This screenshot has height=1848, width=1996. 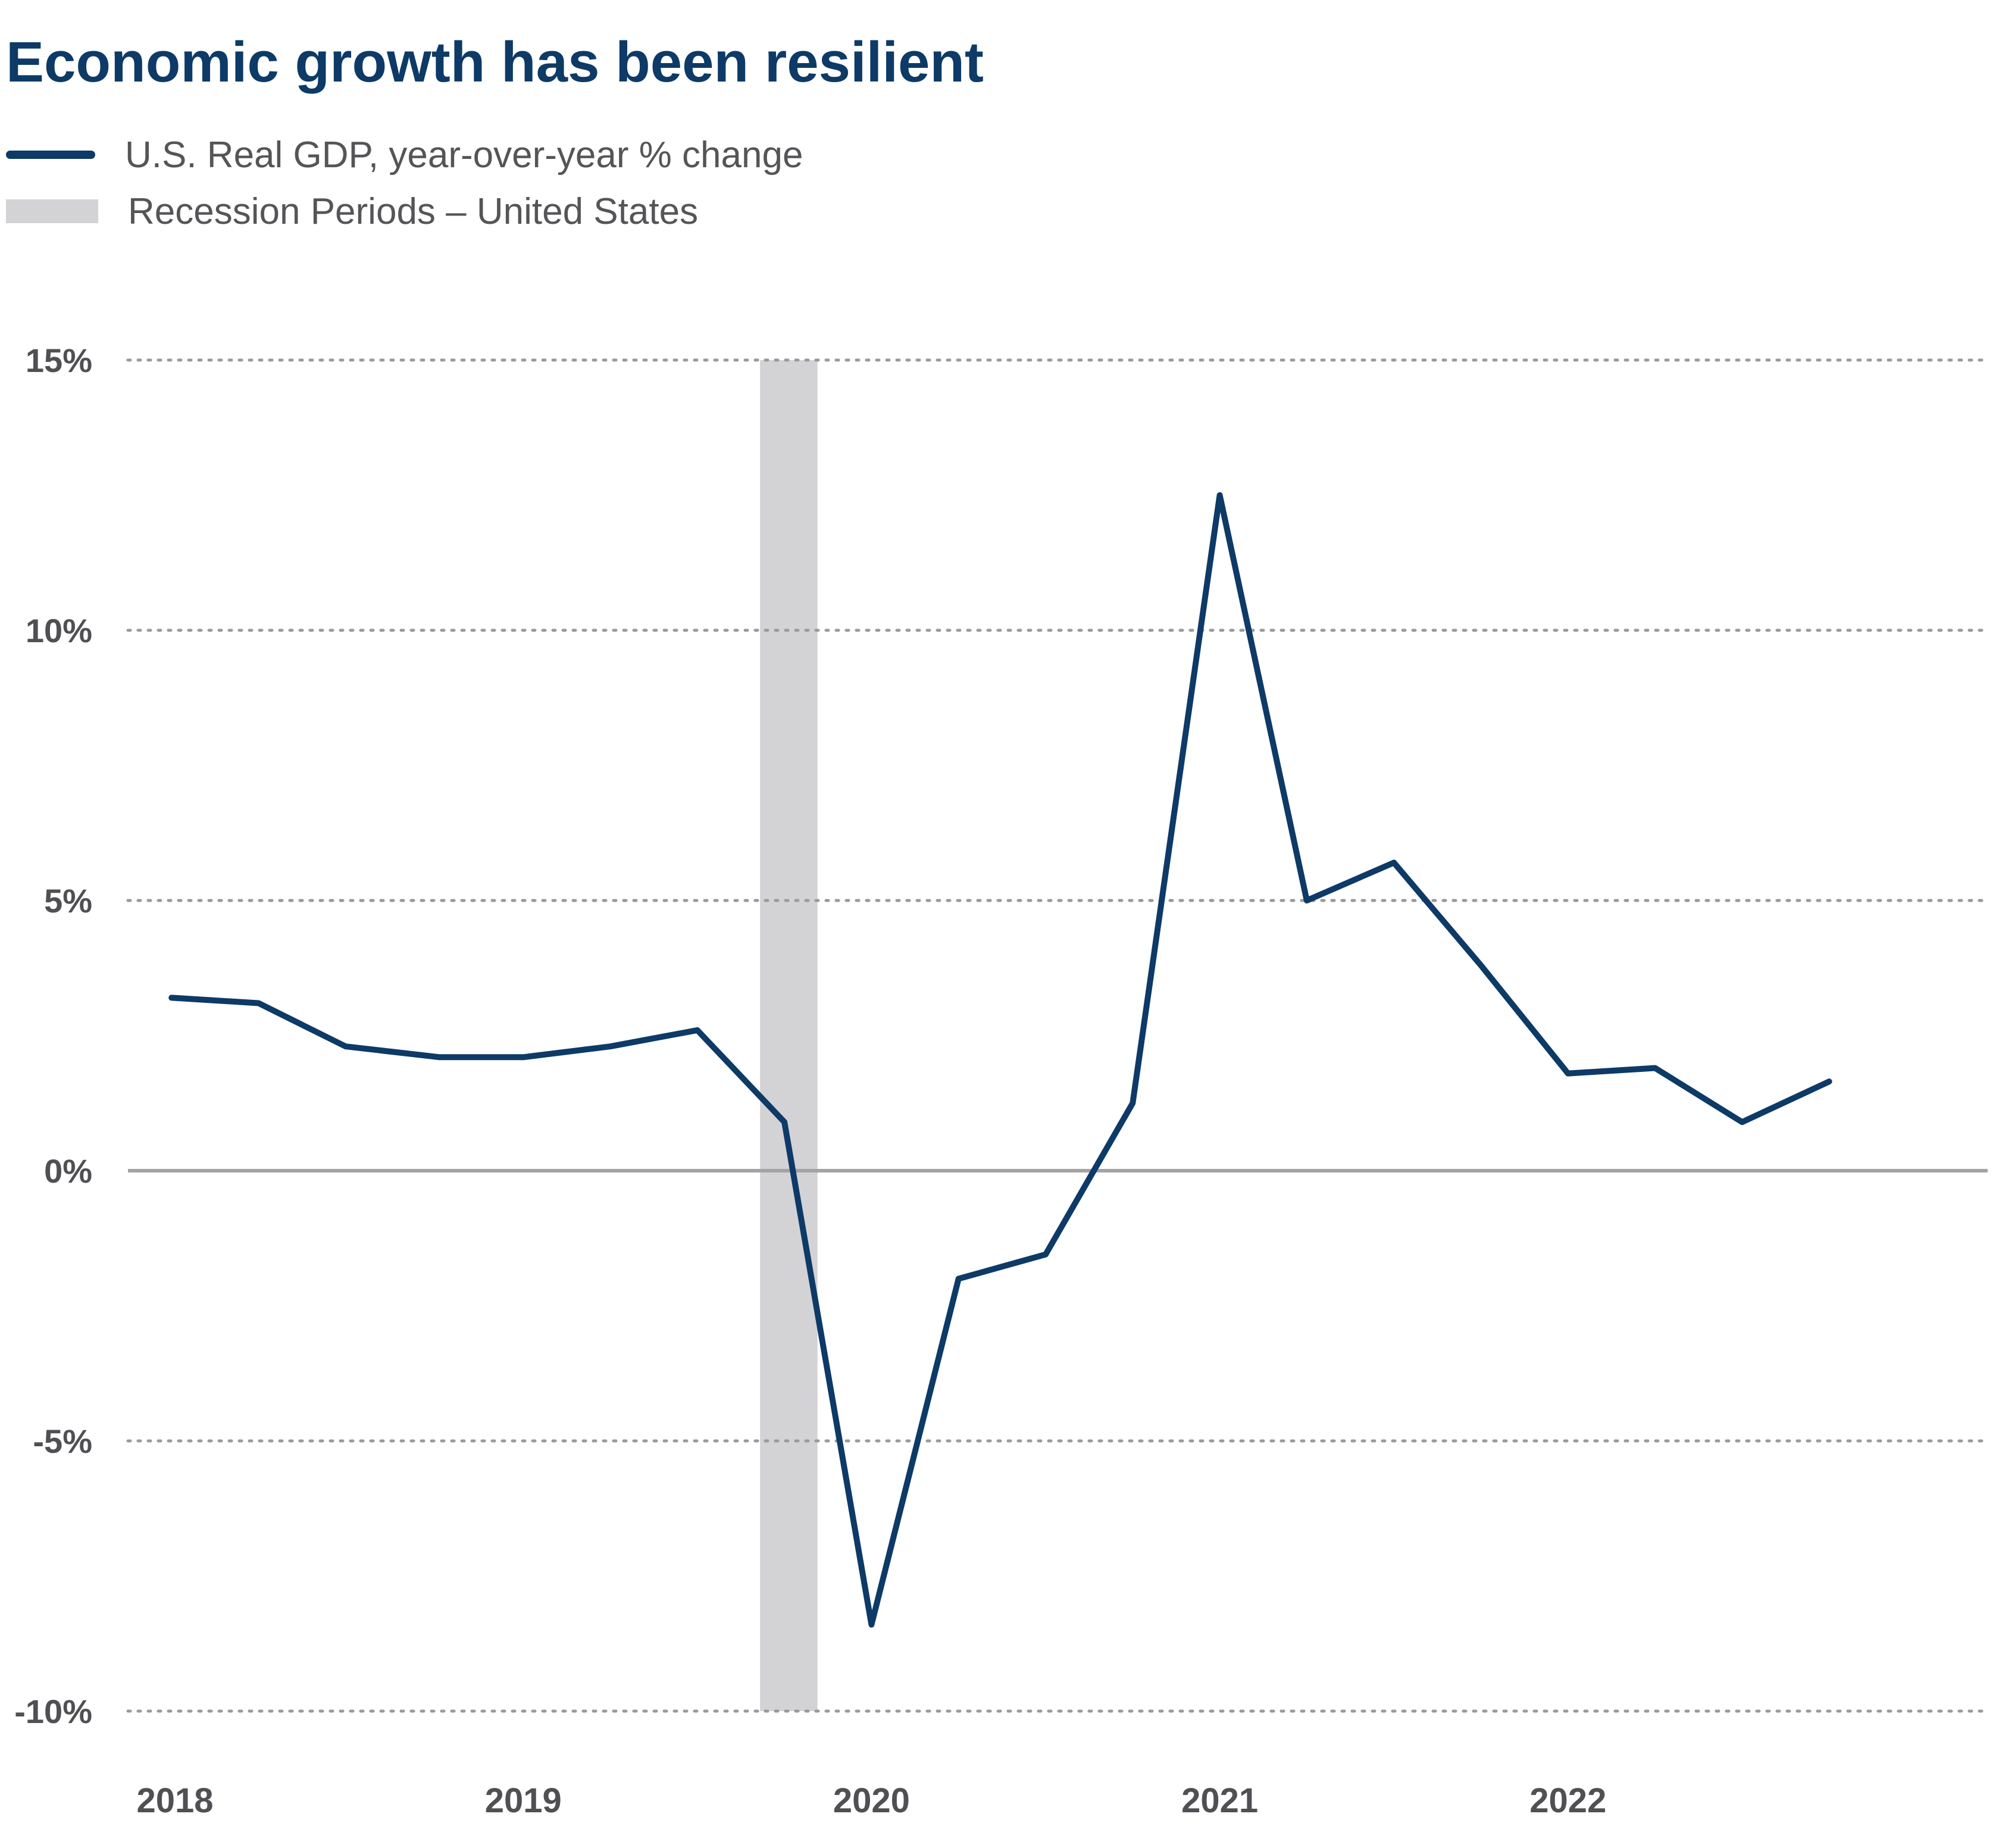 I want to click on y-tick-label: -10%, so click(x=53, y=1711).